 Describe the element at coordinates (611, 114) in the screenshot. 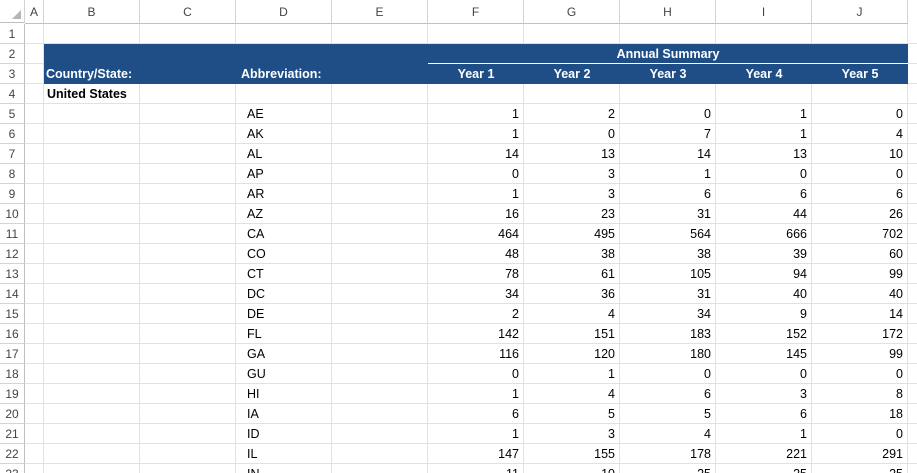

I see `year-2-value-cell: 2` at that location.